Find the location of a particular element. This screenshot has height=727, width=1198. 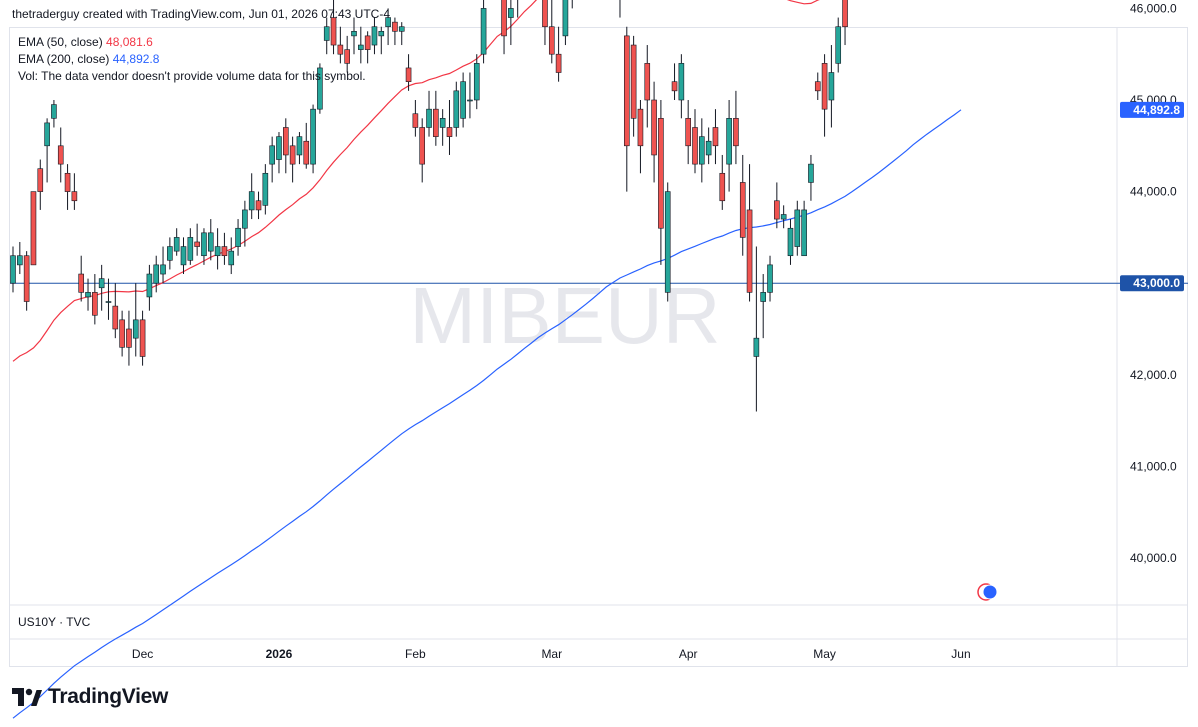

y-tick-label: 40,000.0 is located at coordinates (1153, 558).